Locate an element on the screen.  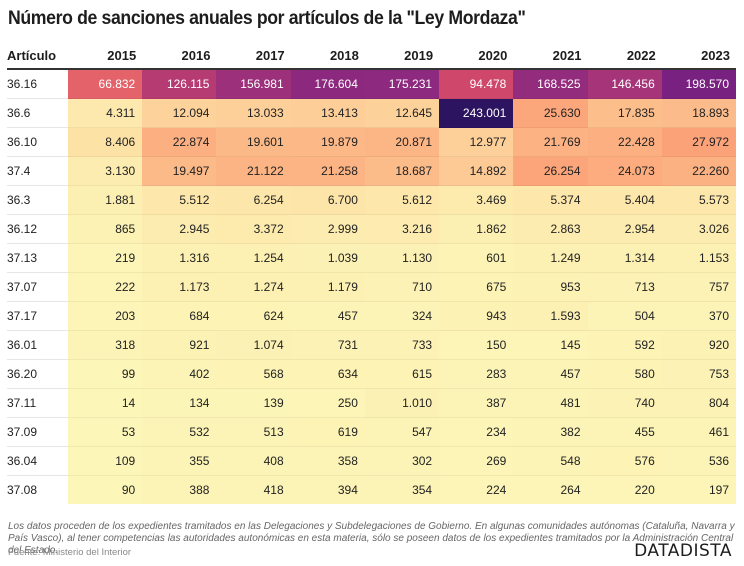
heatmap-cell: 26.254 is located at coordinates (550, 171).